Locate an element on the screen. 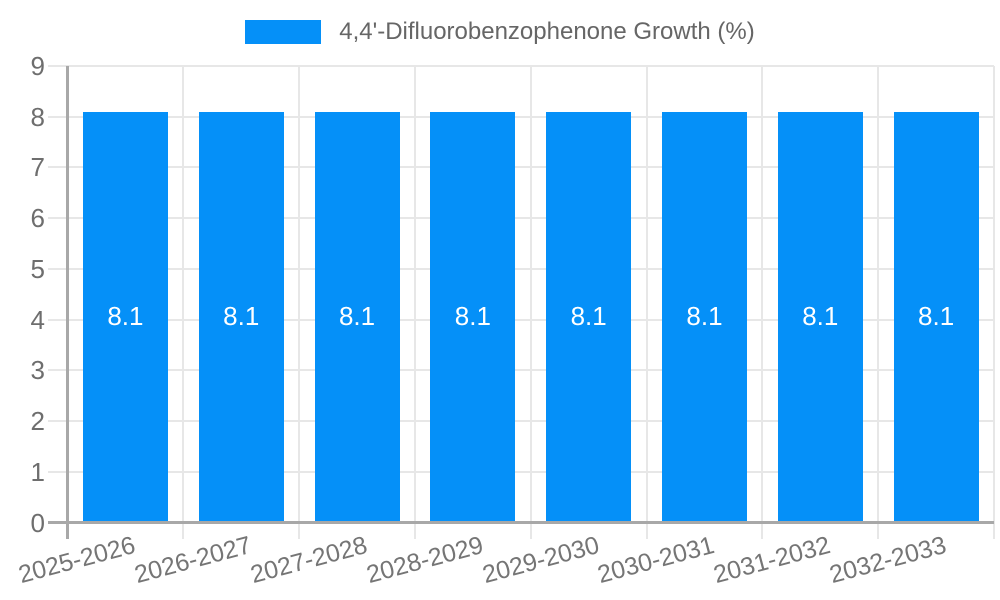 Image resolution: width=1000 pixels, height=600 pixels. y-axis-tick-label: 9 is located at coordinates (37, 66).